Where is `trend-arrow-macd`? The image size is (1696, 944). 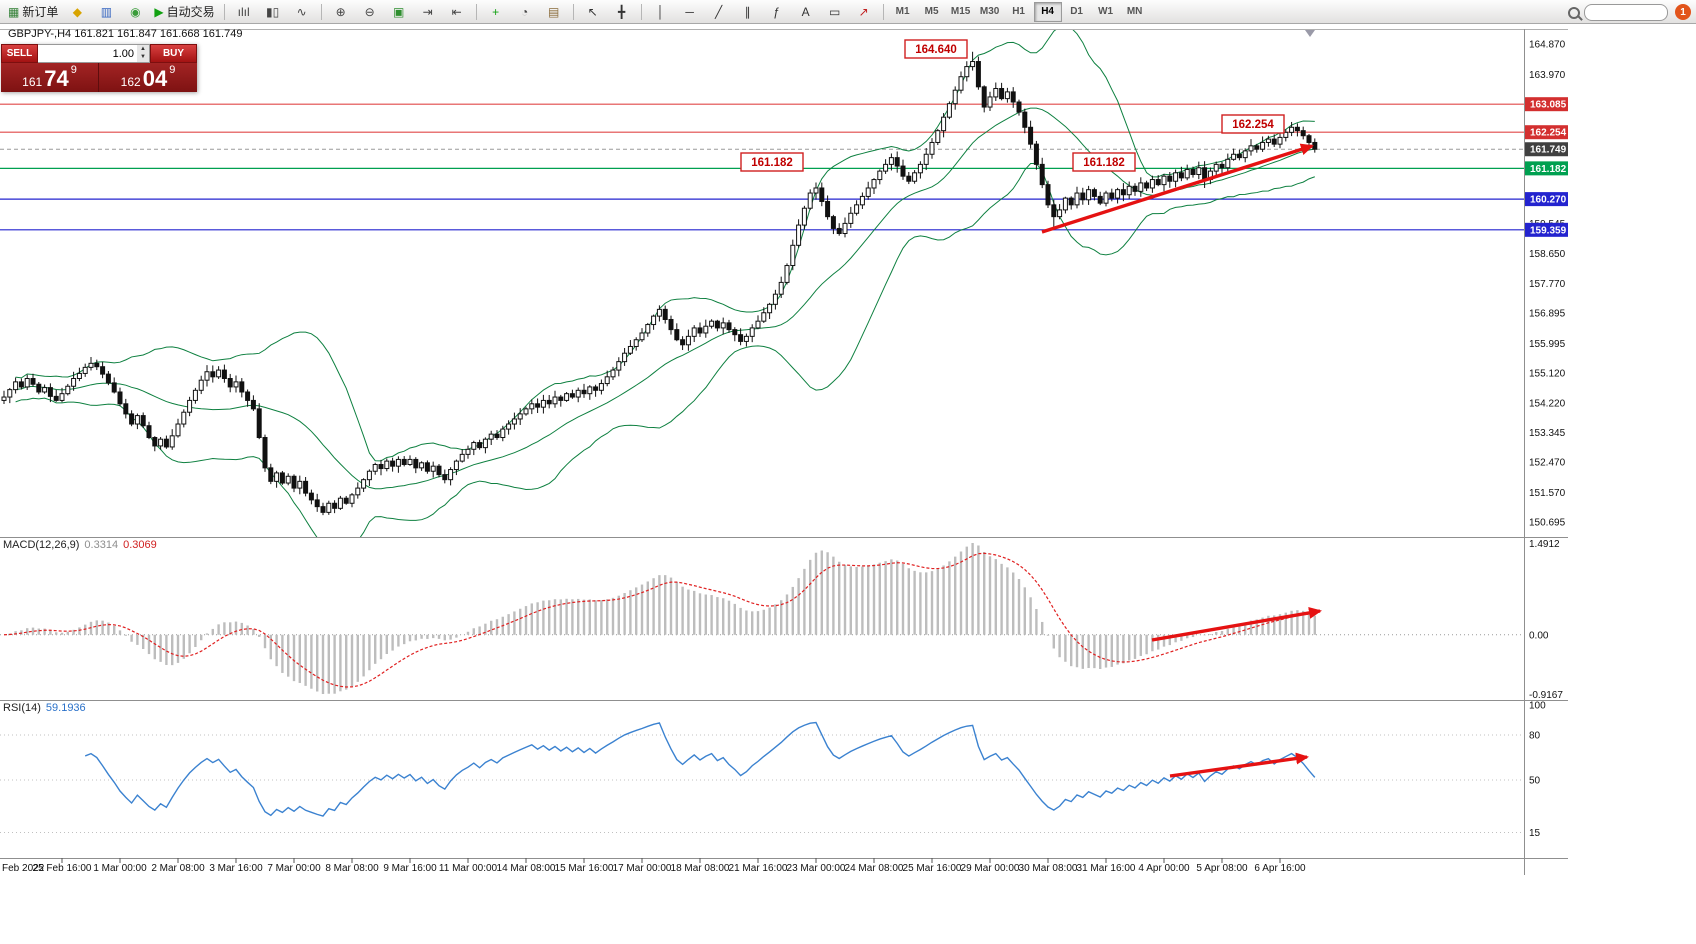 trend-arrow-macd is located at coordinates (1236, 624).